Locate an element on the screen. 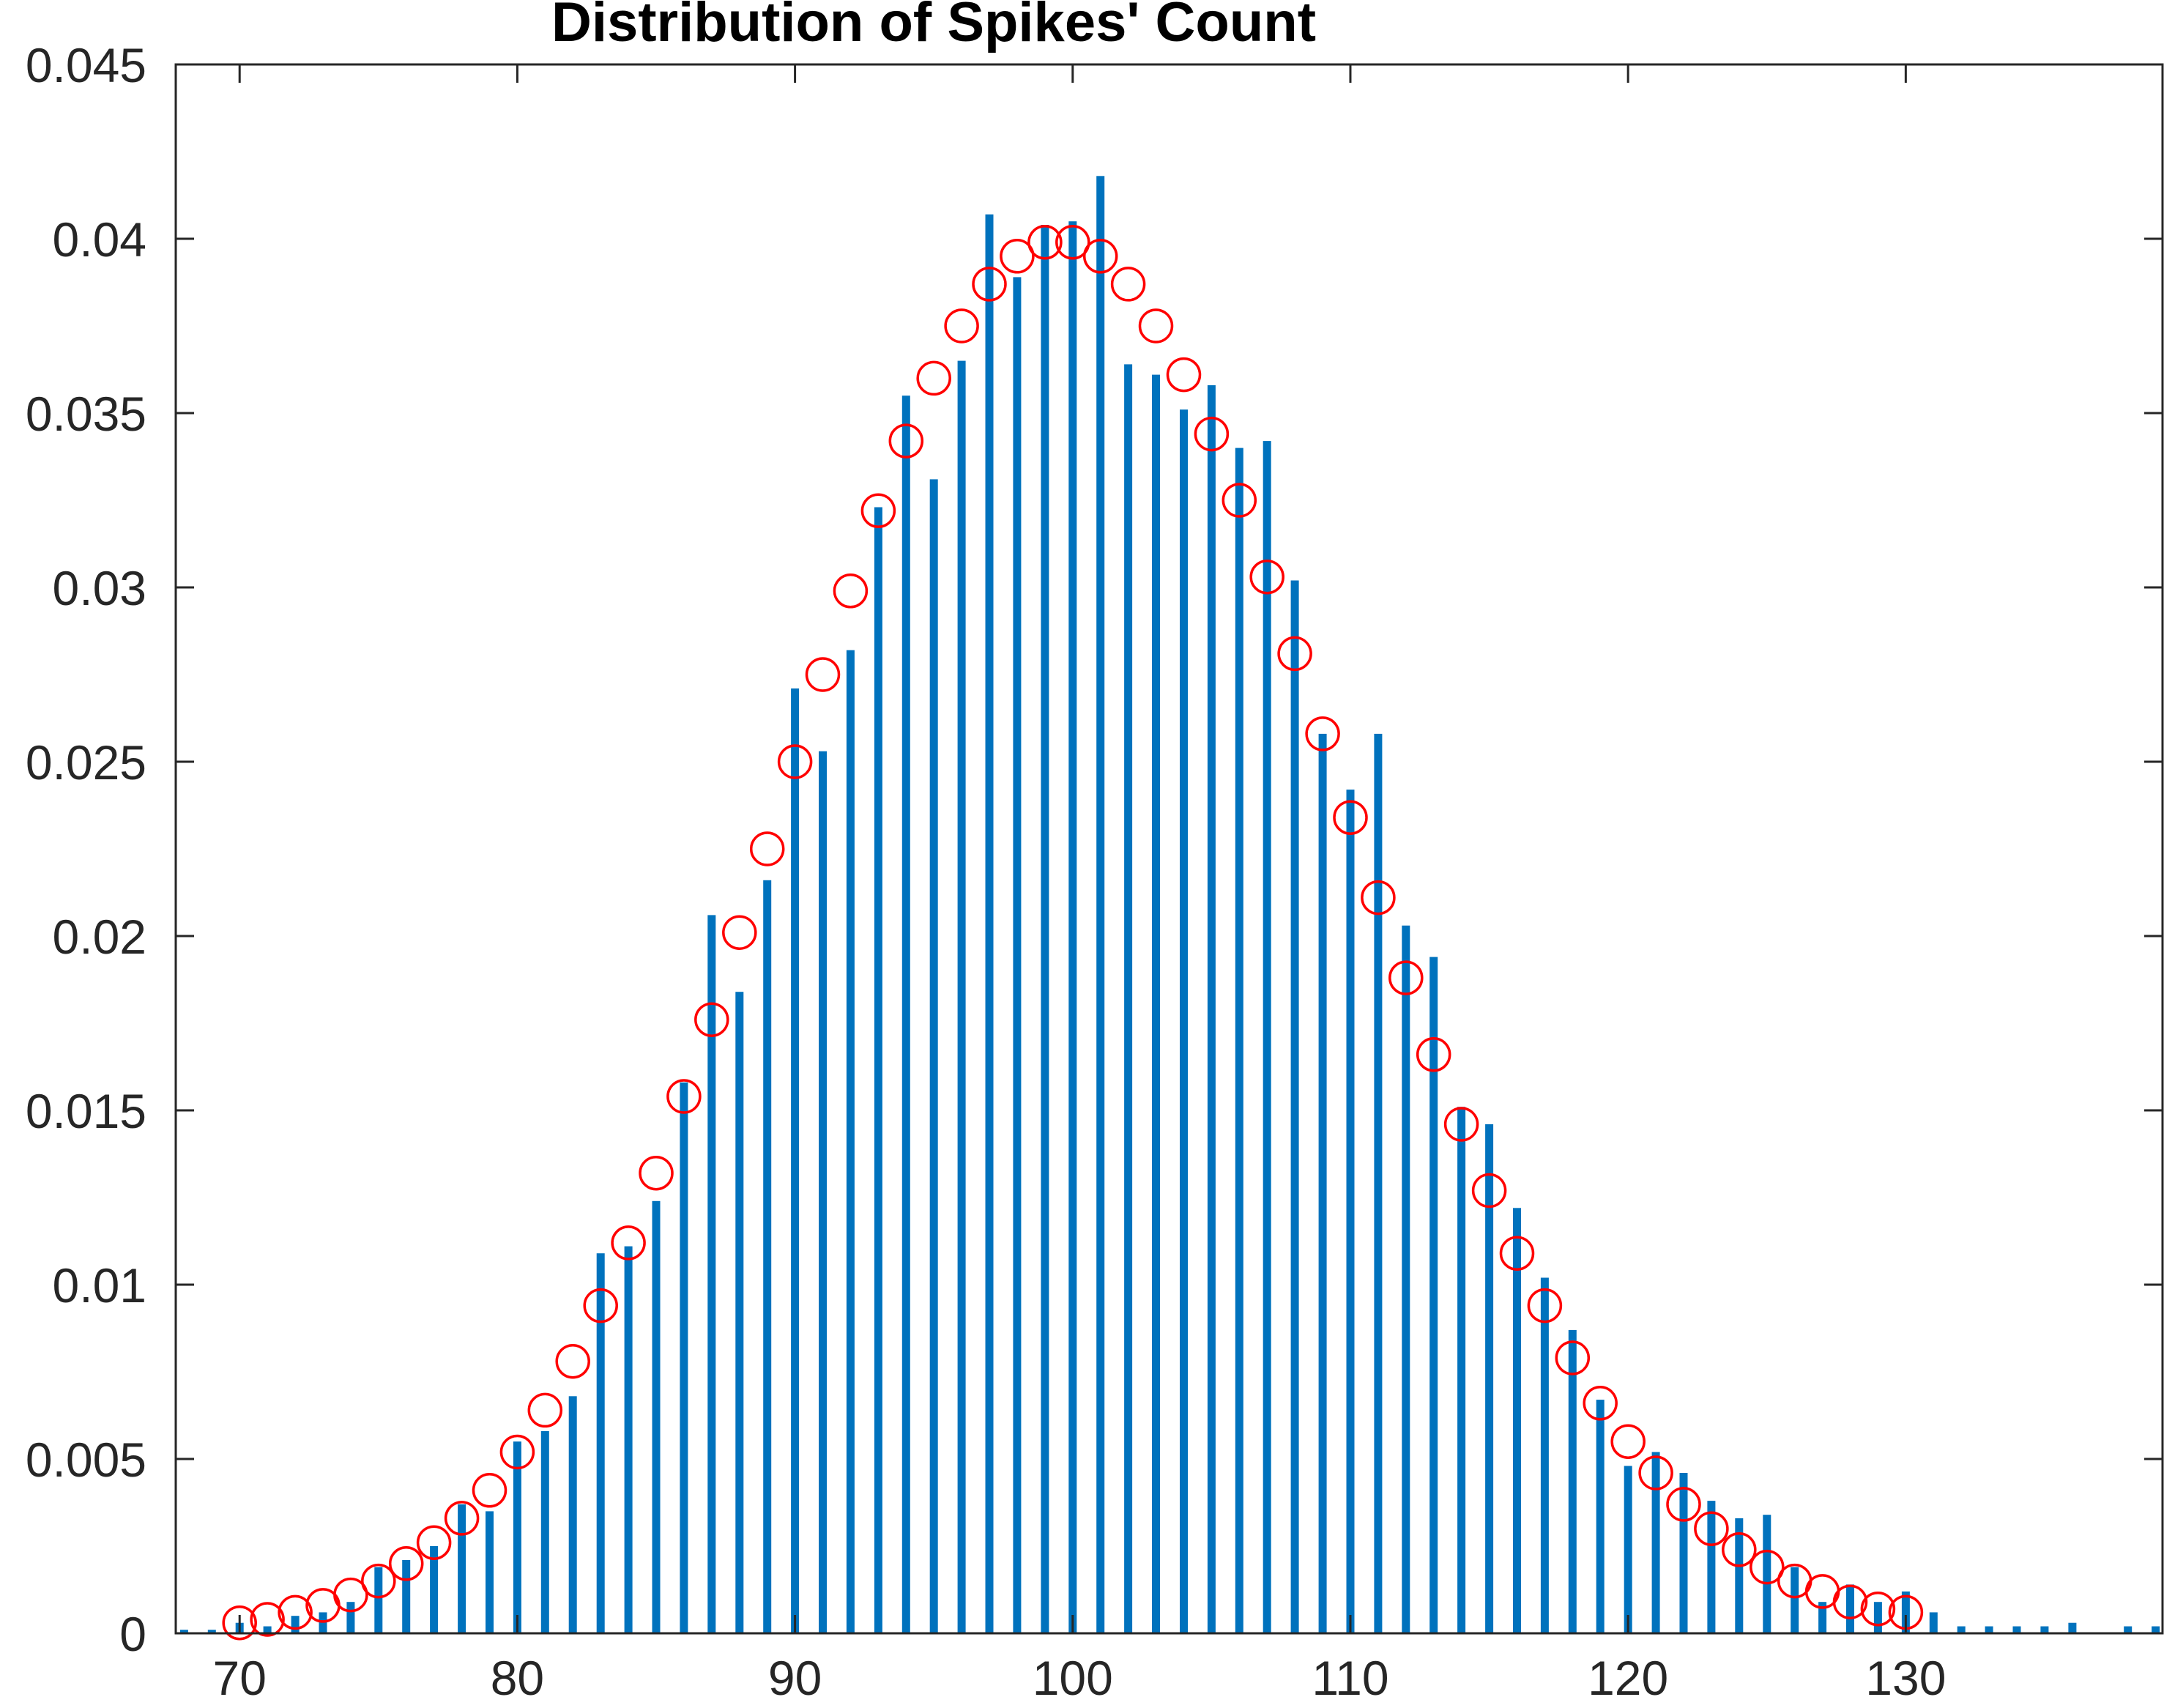  chart-title: Distribution of Spikes' Count is located at coordinates (934, 26).